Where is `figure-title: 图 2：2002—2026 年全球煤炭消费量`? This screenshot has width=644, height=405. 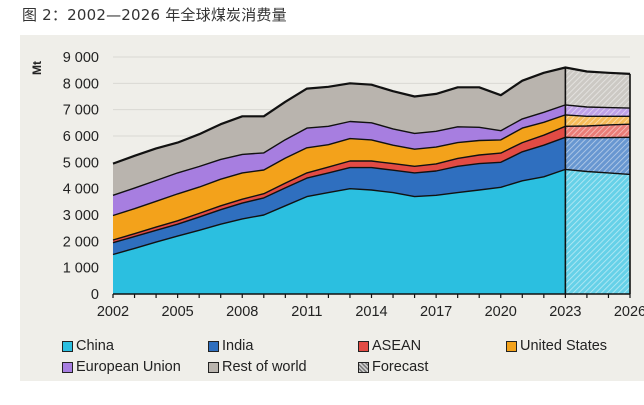
figure-title: 图 2：2002—2026 年全球煤炭消费量 is located at coordinates (154, 15).